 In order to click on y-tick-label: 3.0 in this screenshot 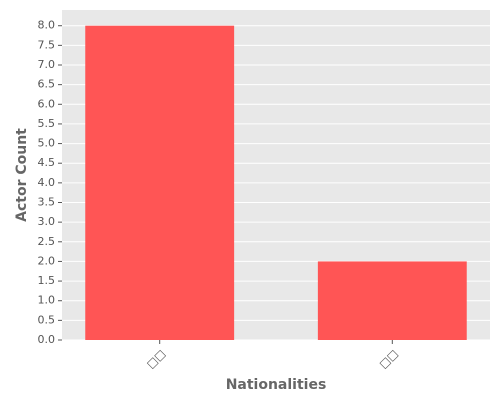, I will do `click(47, 221)`.